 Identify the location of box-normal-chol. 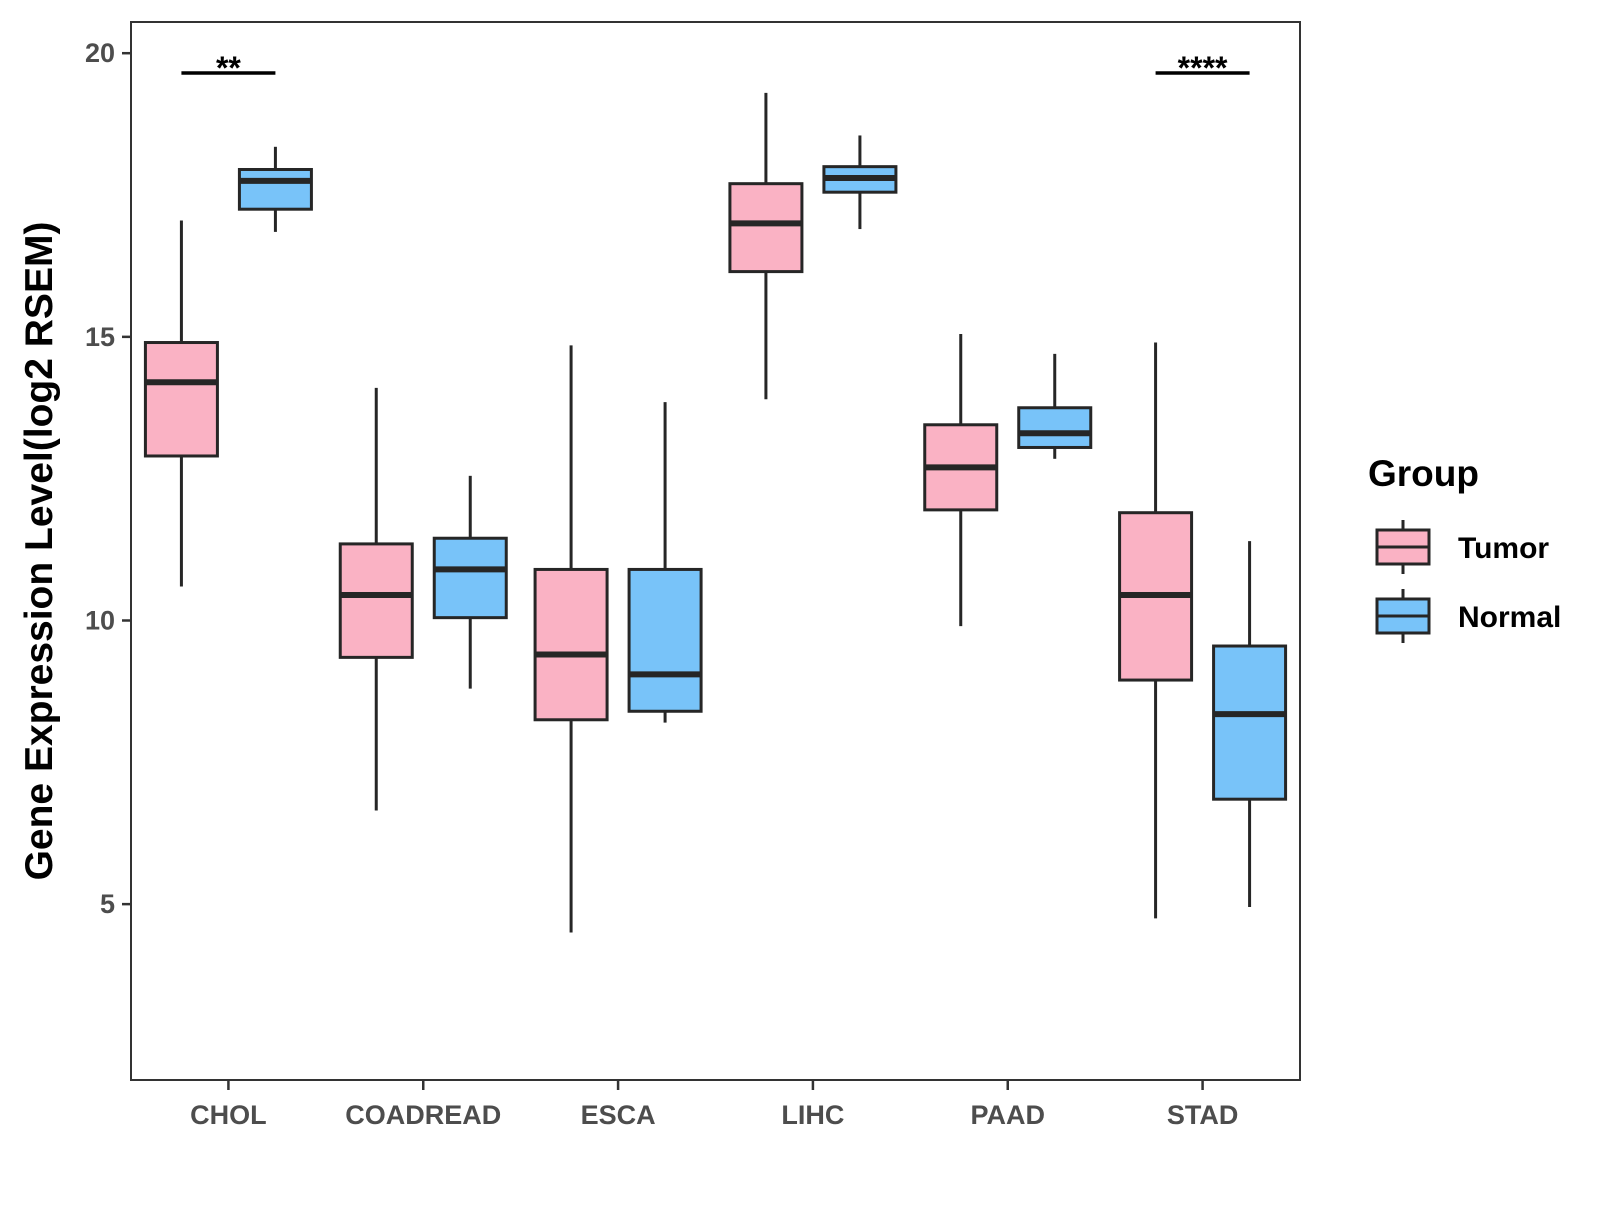
(275, 189).